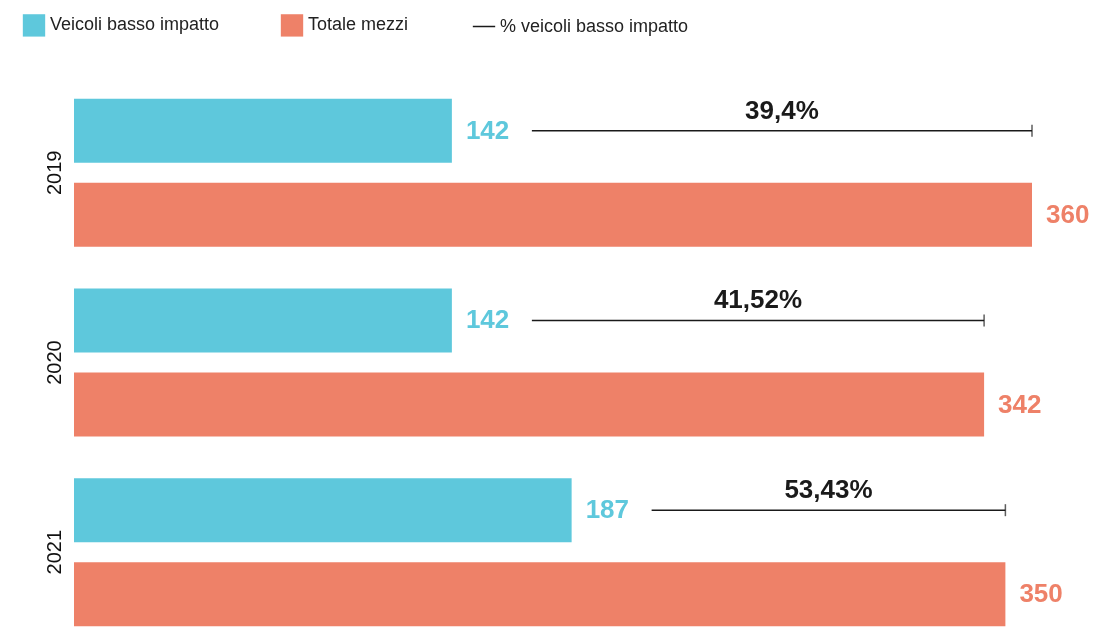 The height and width of the screenshot is (630, 1103). I want to click on data-label: 187, so click(607, 509).